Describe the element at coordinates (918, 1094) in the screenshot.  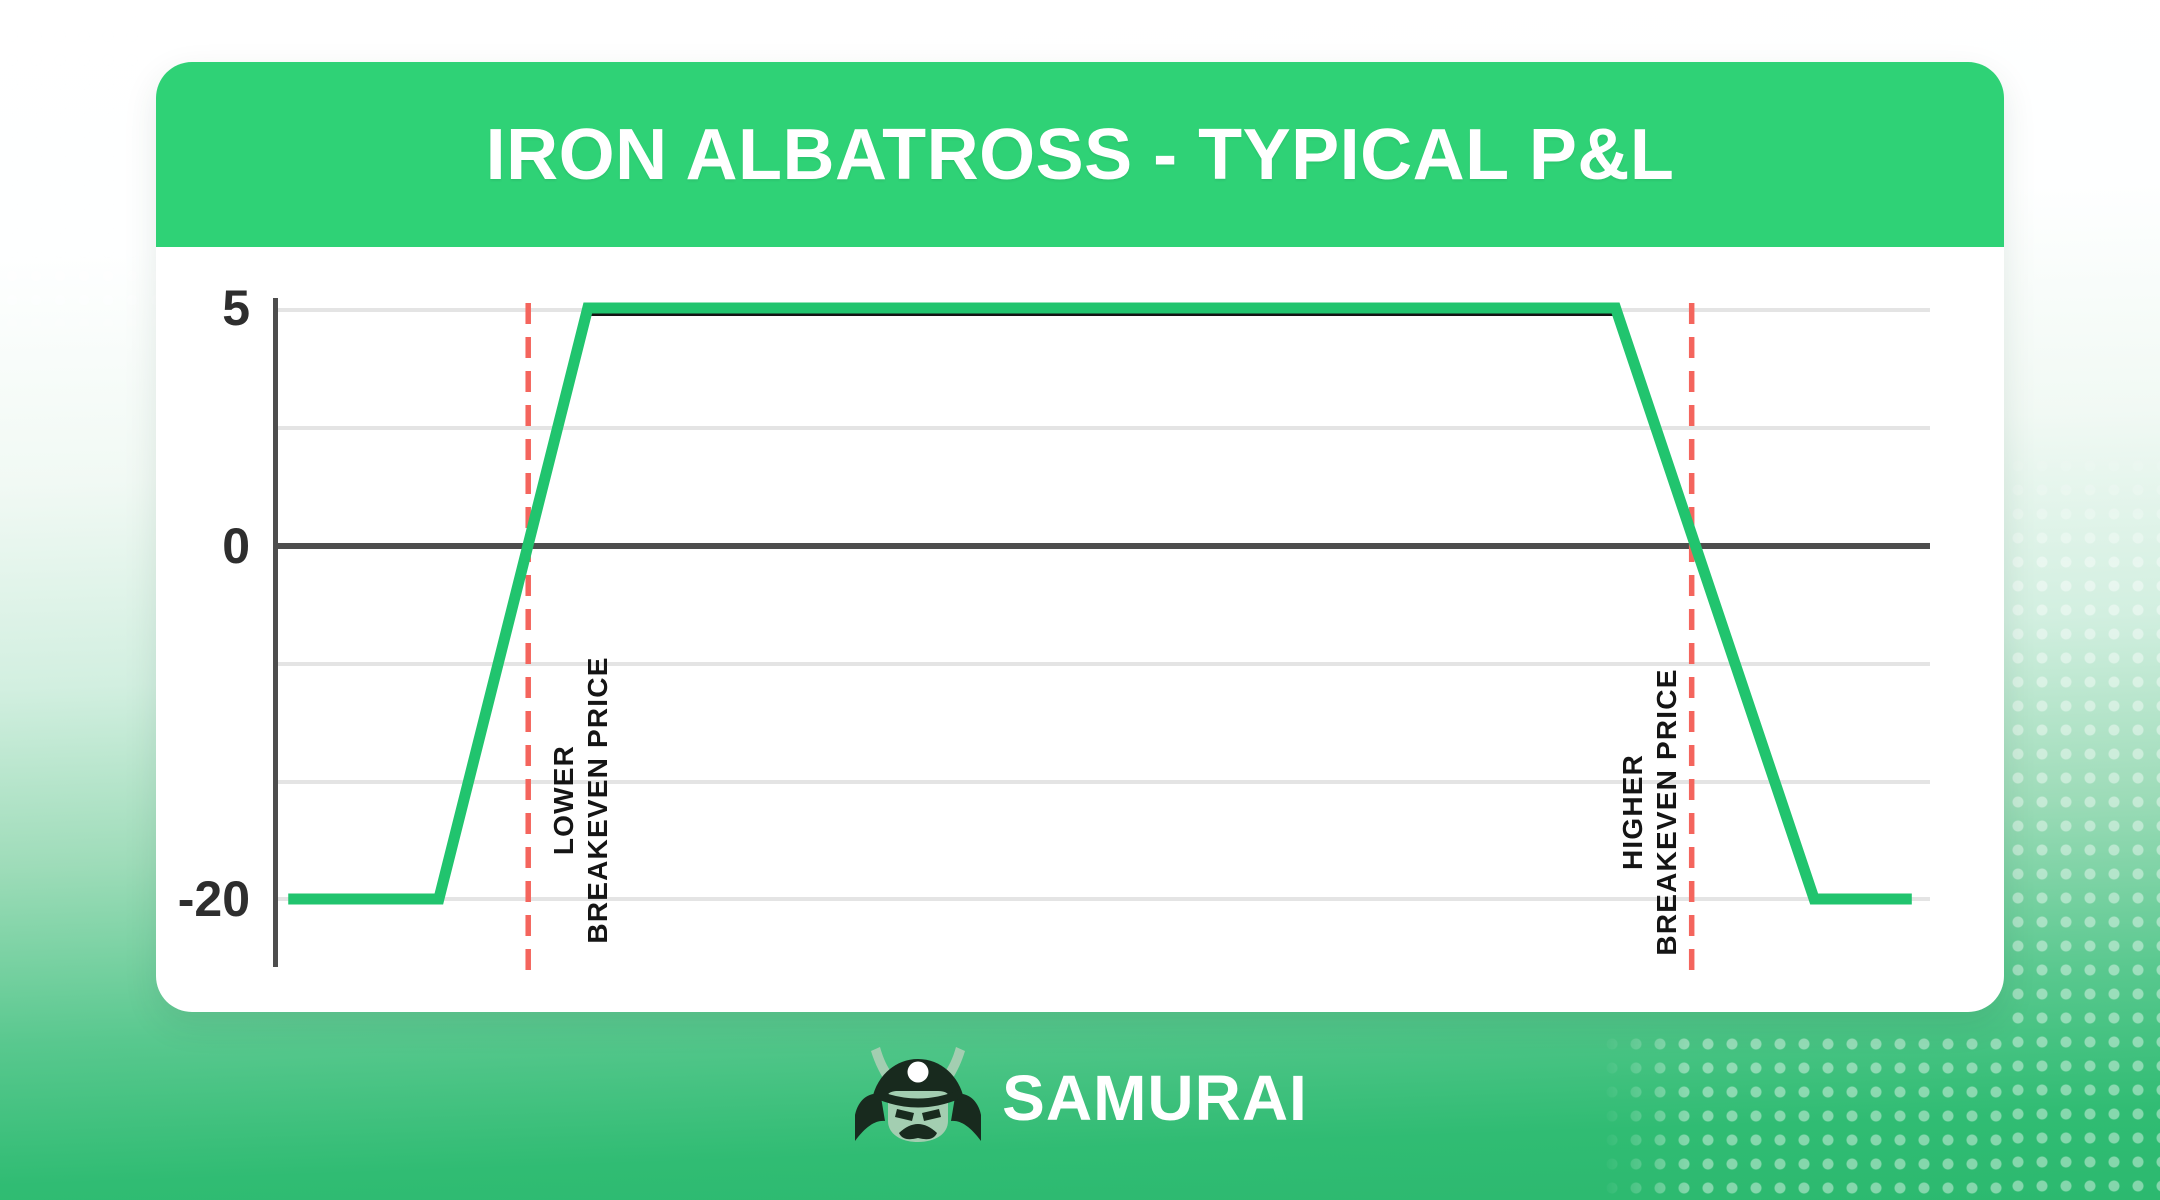
I see `samurai-helmet-icon` at that location.